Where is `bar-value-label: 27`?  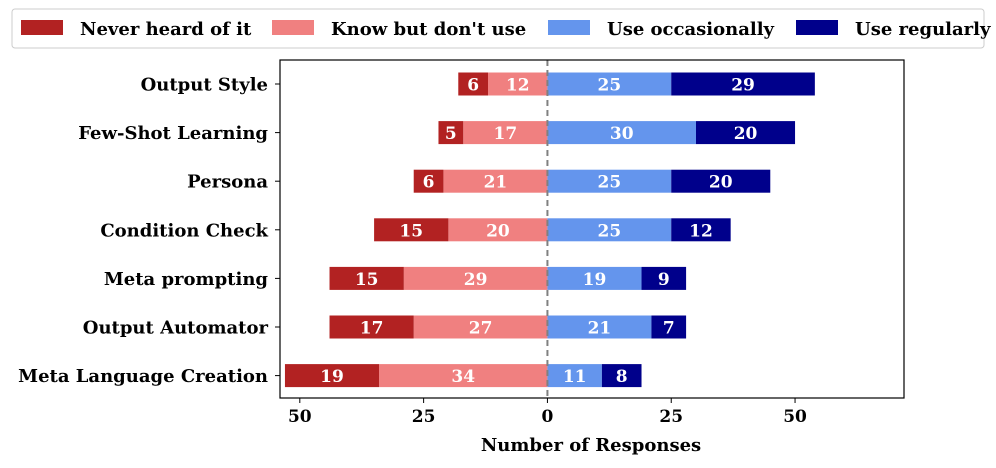
bar-value-label: 27 is located at coordinates (481, 329).